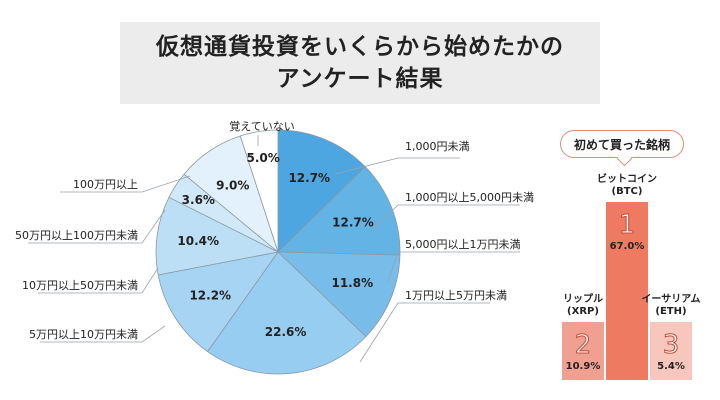  Describe the element at coordinates (583, 305) in the screenshot. I see `bar-category-label-0: リップル (XRP)` at that location.